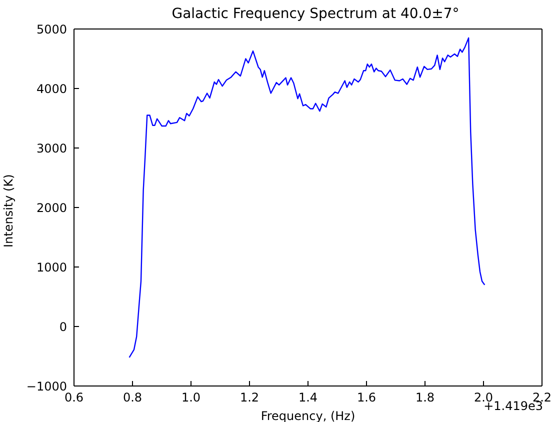 The width and height of the screenshot is (555, 422). What do you see at coordinates (51, 207) in the screenshot?
I see `y-tick-label: 2000` at bounding box center [51, 207].